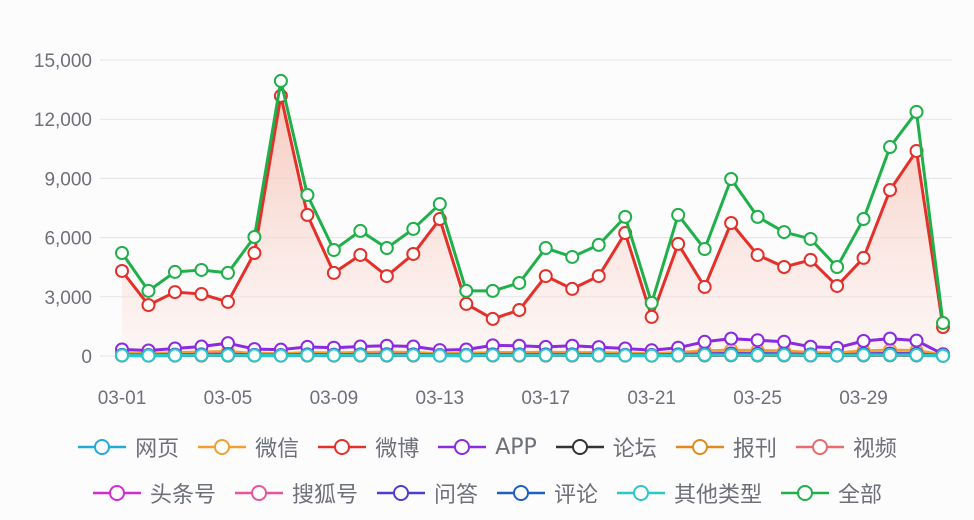 The height and width of the screenshot is (520, 974). Describe the element at coordinates (296, 493) in the screenshot. I see `legend-item: 搜狐号` at that location.